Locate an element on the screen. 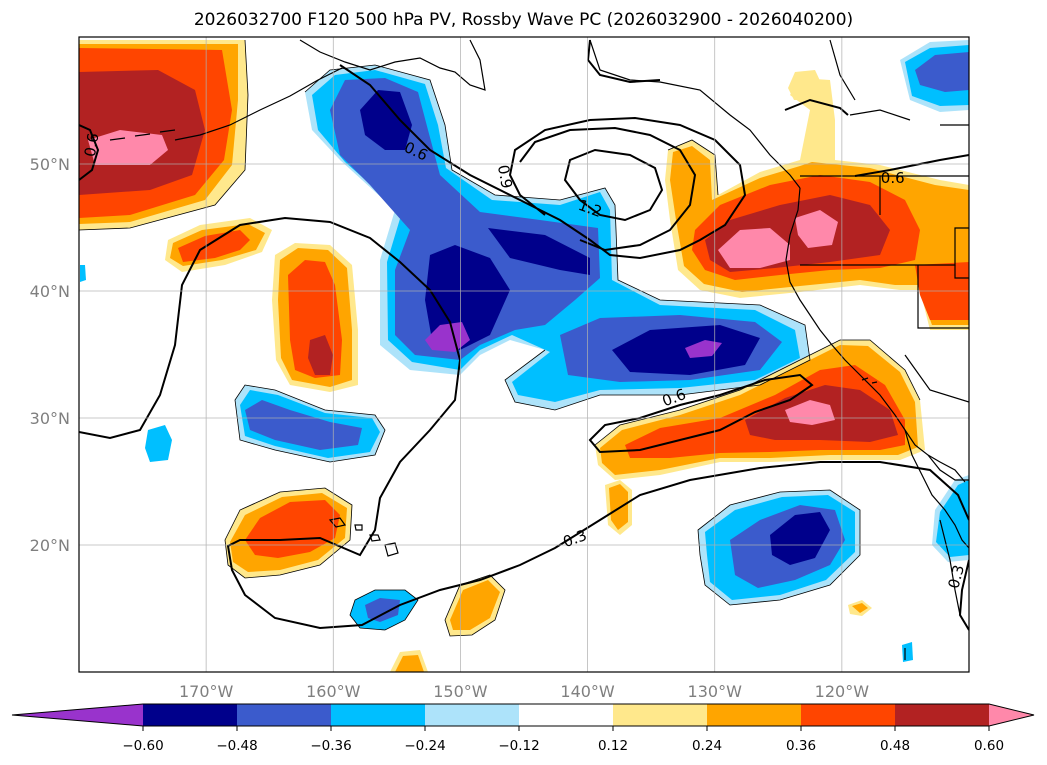  colorbar-extend-min is located at coordinates (77, 715).